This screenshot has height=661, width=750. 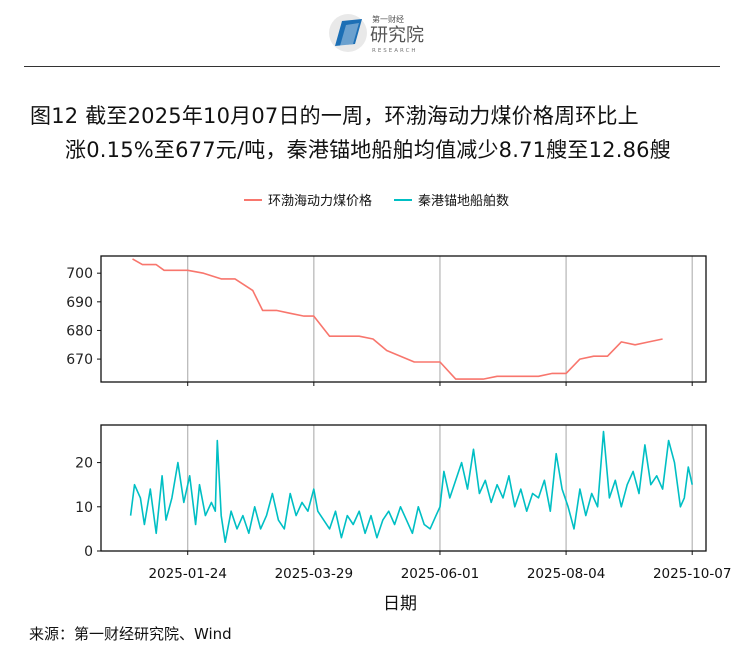 What do you see at coordinates (84, 464) in the screenshot?
I see `y-tick-label: 20` at bounding box center [84, 464].